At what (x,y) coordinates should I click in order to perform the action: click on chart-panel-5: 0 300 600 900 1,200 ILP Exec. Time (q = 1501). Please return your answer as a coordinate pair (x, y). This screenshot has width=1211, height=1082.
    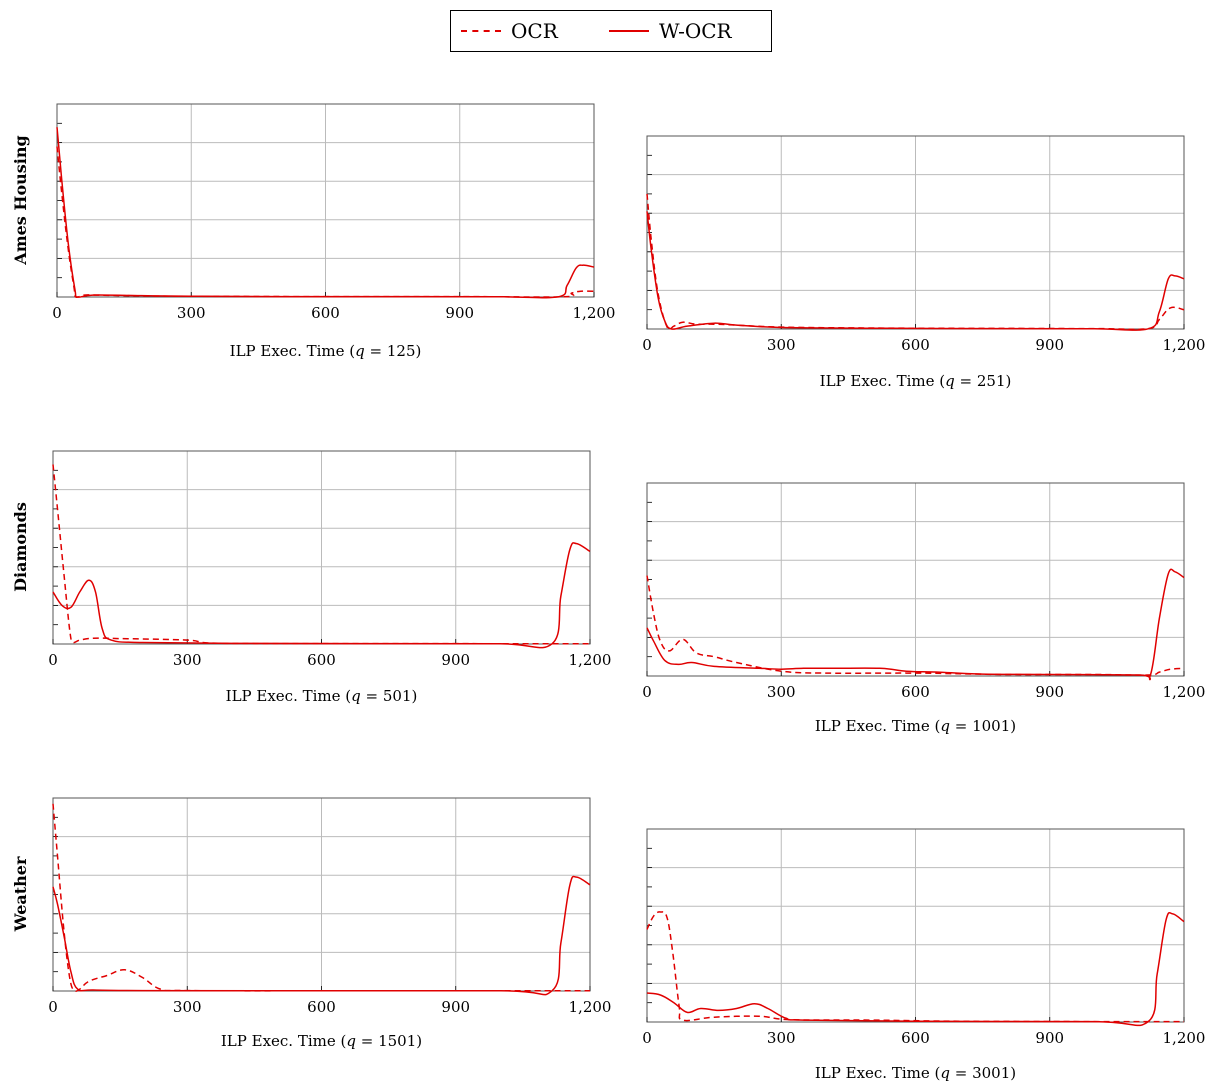
    Looking at the image, I should click on (330, 923).